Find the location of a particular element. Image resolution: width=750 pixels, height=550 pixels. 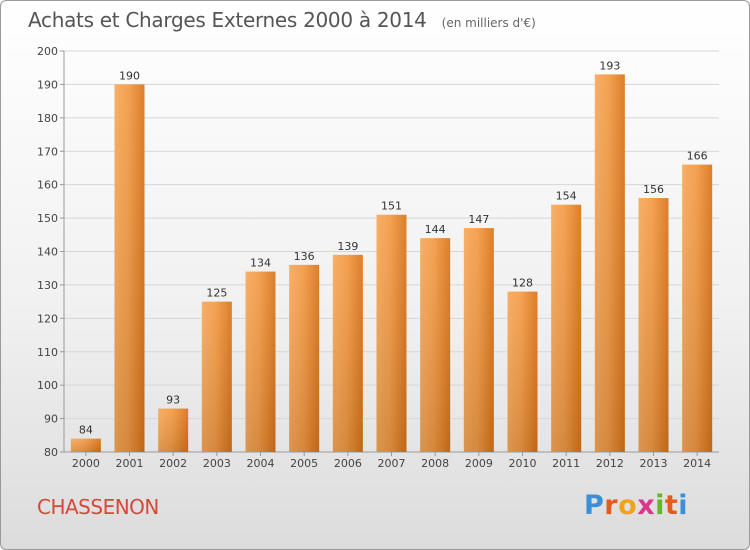

y-tick-label: 170 is located at coordinates (47, 151).